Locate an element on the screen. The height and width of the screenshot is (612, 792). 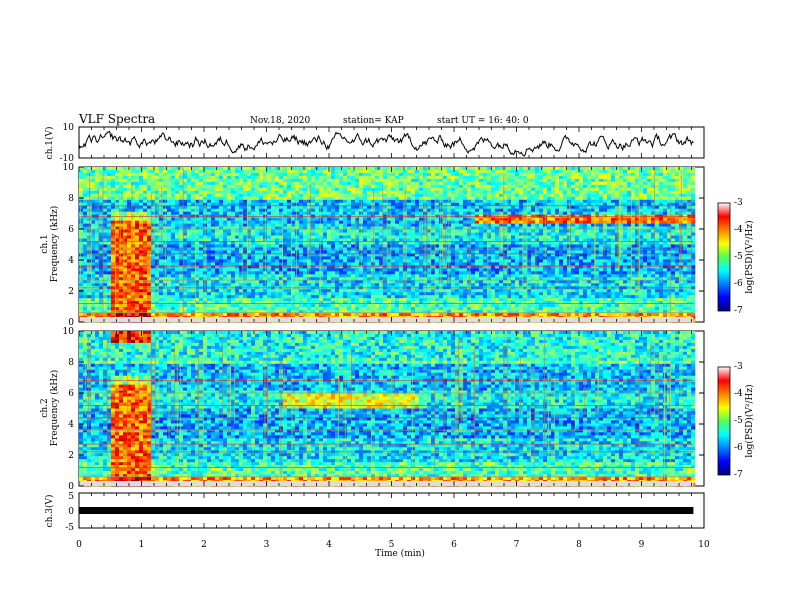
ch1-waveform-trace is located at coordinates (386, 143).